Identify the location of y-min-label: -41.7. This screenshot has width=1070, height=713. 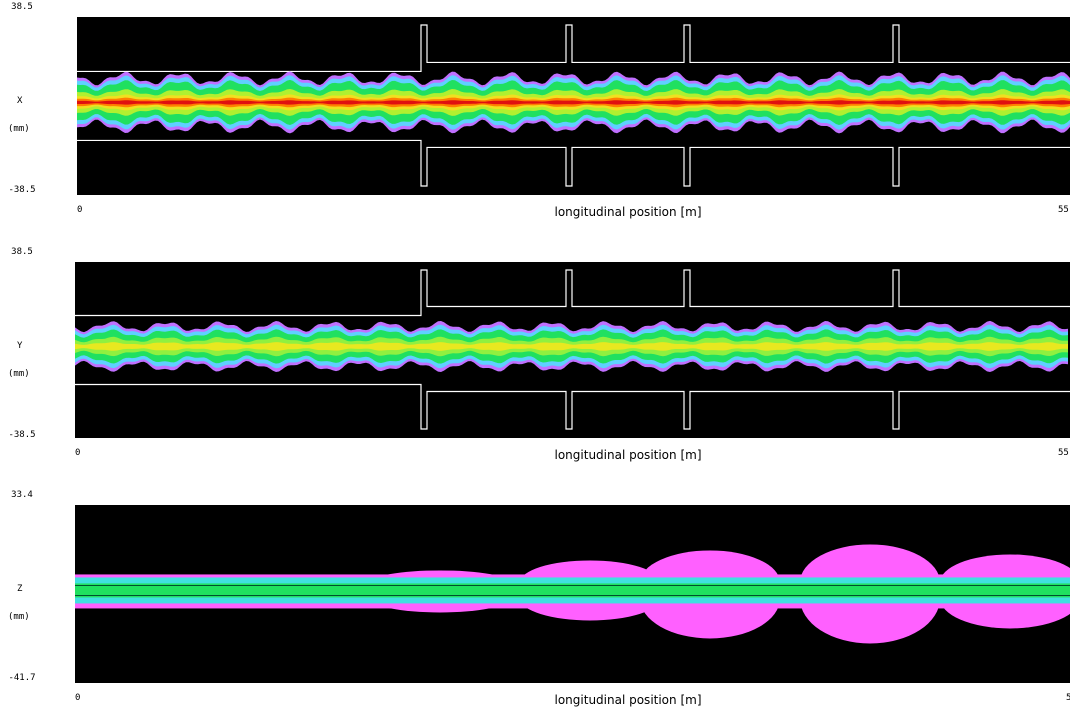
(21, 678).